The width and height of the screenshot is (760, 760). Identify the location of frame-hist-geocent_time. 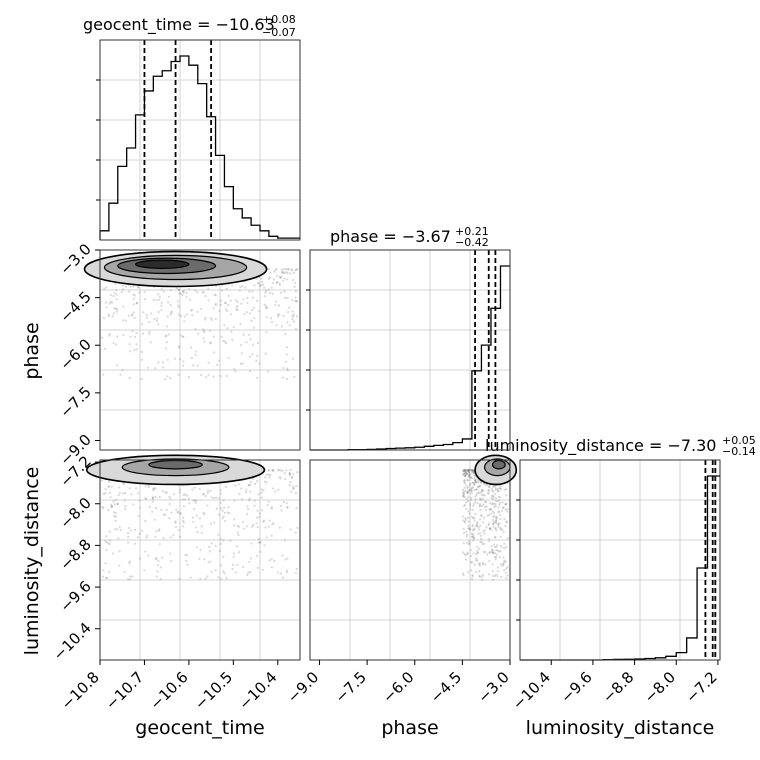
(200, 140).